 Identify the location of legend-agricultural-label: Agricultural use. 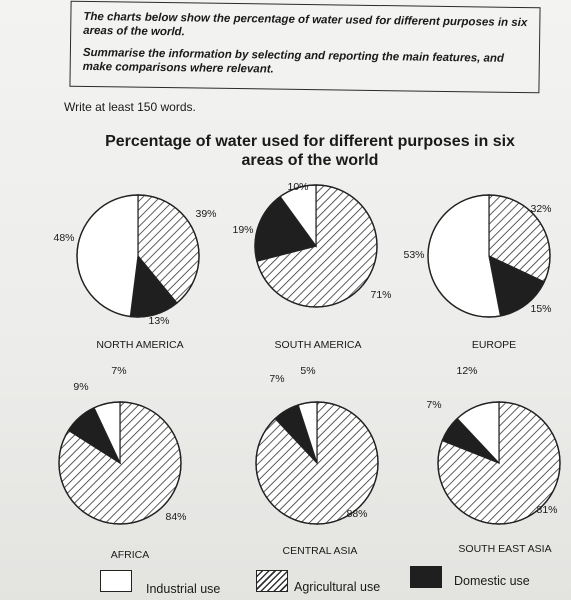
(337, 587).